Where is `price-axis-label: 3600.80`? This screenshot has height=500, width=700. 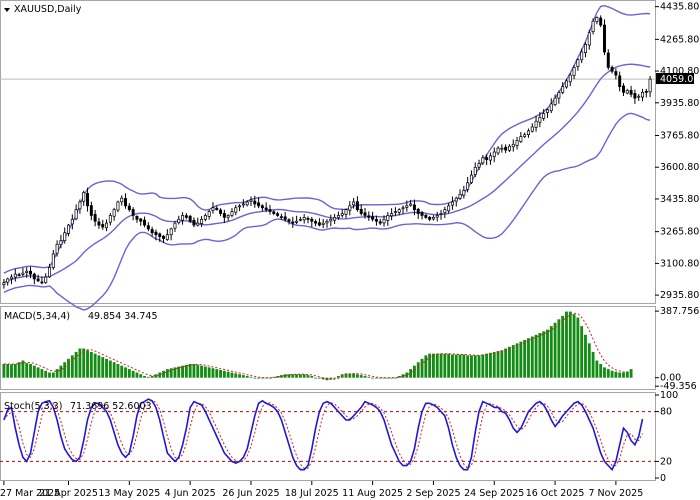 price-axis-label: 3600.80 is located at coordinates (679, 167).